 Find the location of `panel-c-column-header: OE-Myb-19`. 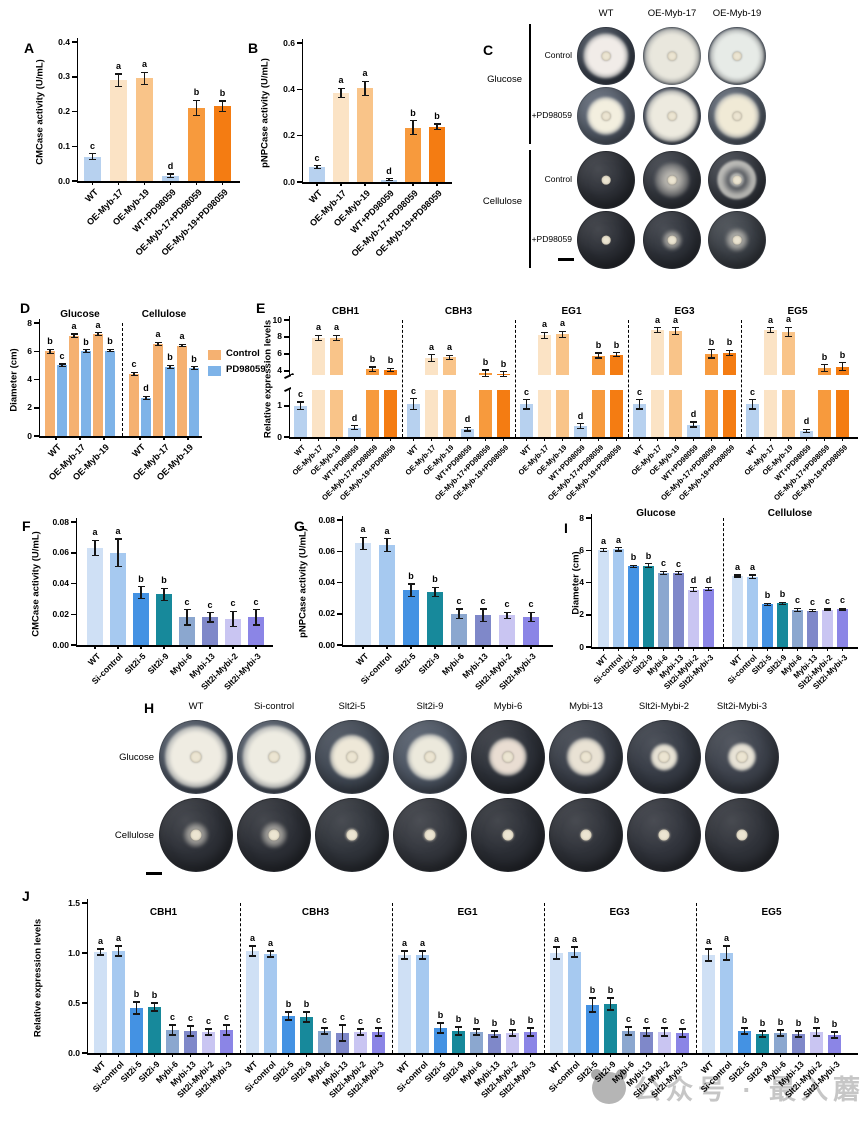

panel-c-column-header: OE-Myb-19 is located at coordinates (737, 13).